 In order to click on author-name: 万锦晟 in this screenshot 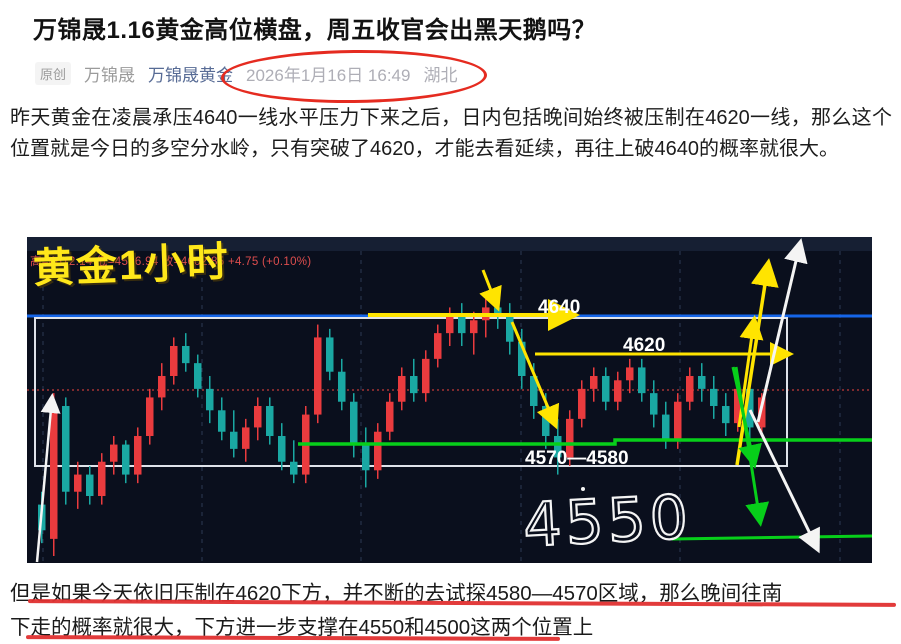, I will do `click(110, 75)`.